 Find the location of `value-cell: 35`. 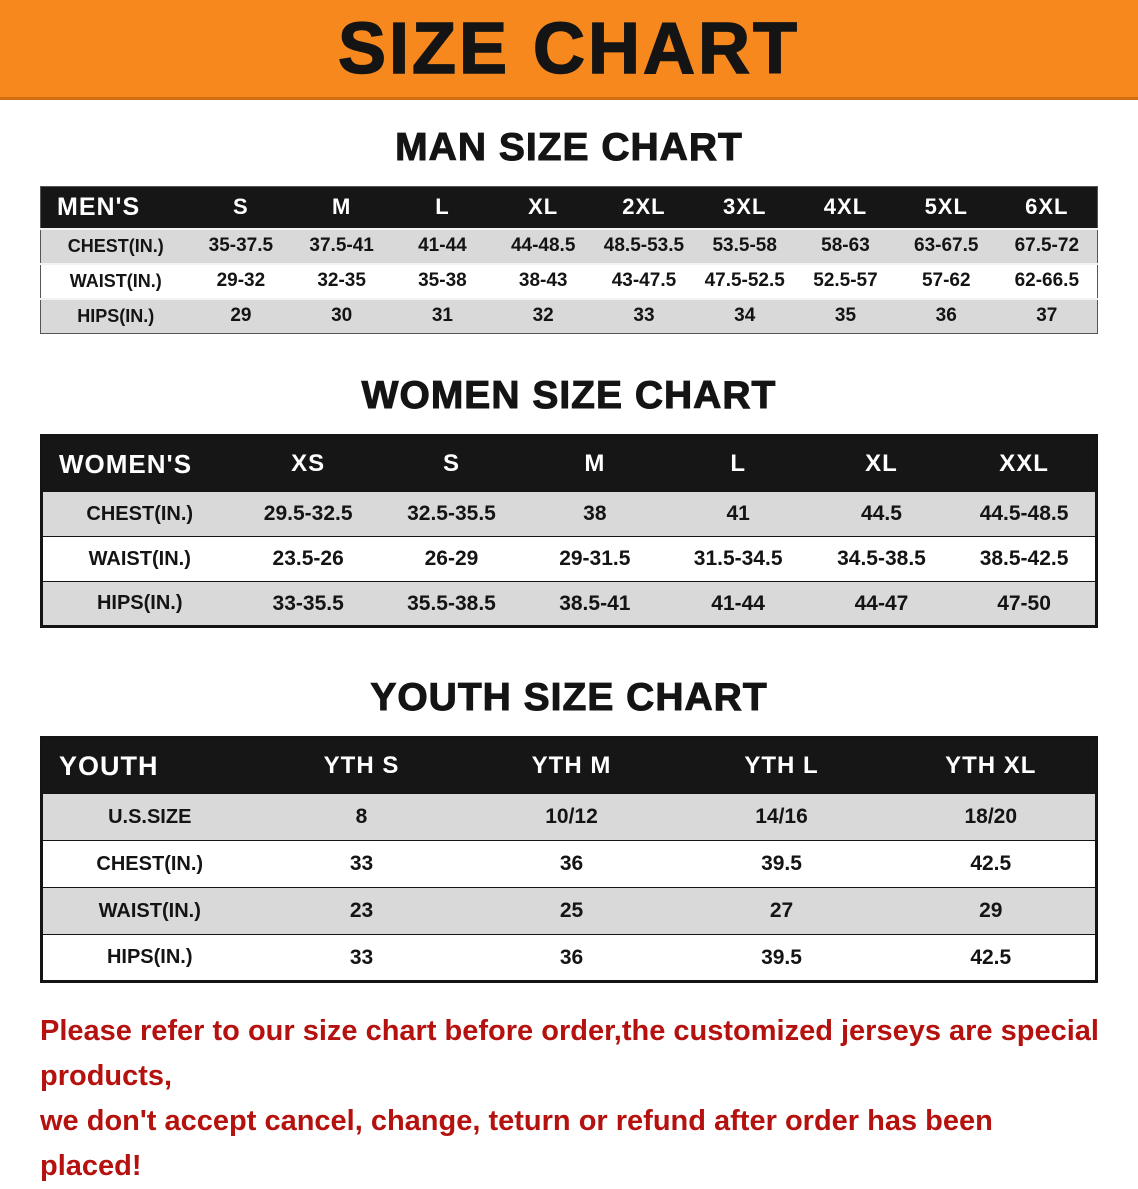

value-cell: 35 is located at coordinates (845, 316).